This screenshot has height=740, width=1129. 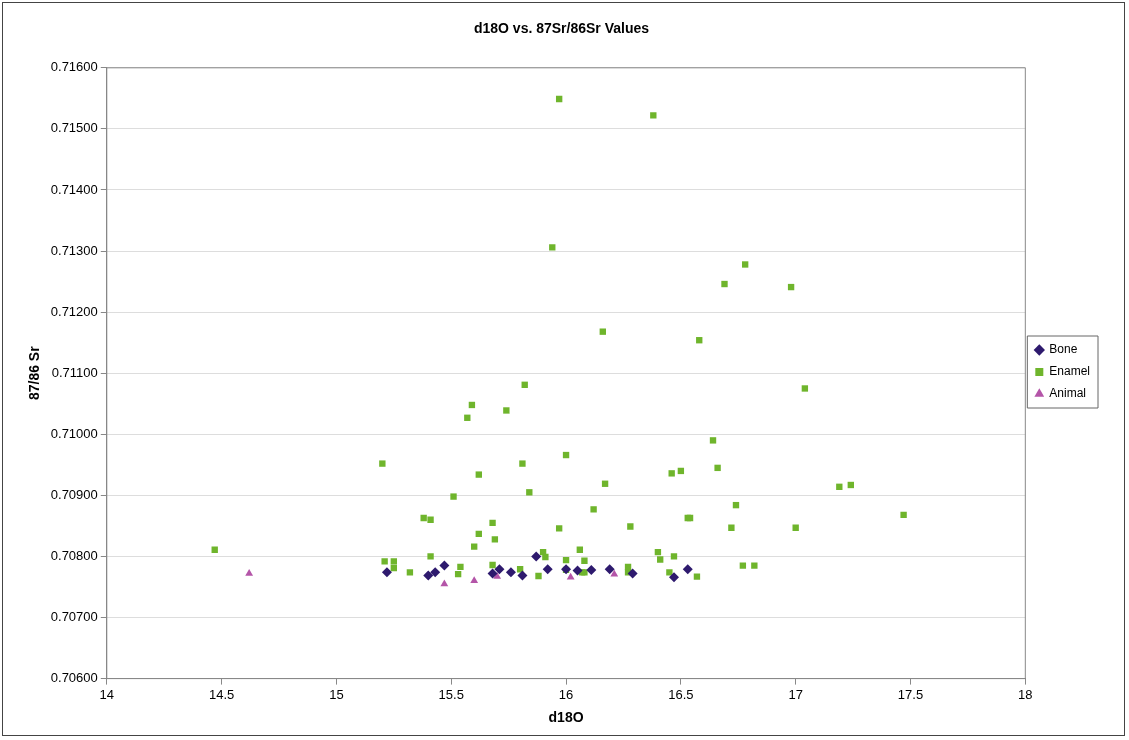 What do you see at coordinates (74, 250) in the screenshot?
I see `y-tick-label: 0.71300` at bounding box center [74, 250].